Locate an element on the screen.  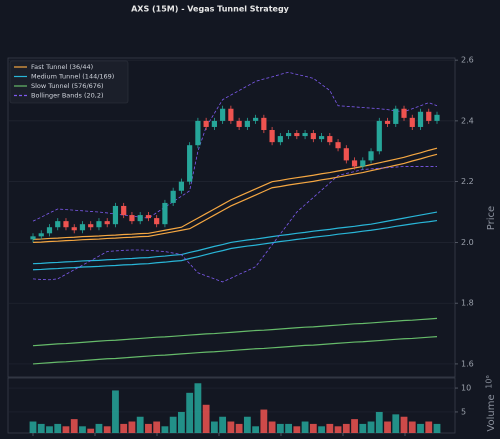
y-tick-label: 1.8 is located at coordinates (467, 303).